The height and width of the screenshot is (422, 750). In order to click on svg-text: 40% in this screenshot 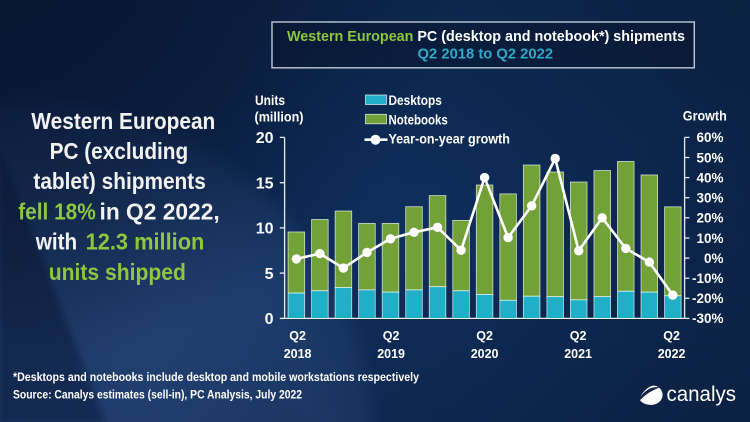, I will do `click(709, 177)`.